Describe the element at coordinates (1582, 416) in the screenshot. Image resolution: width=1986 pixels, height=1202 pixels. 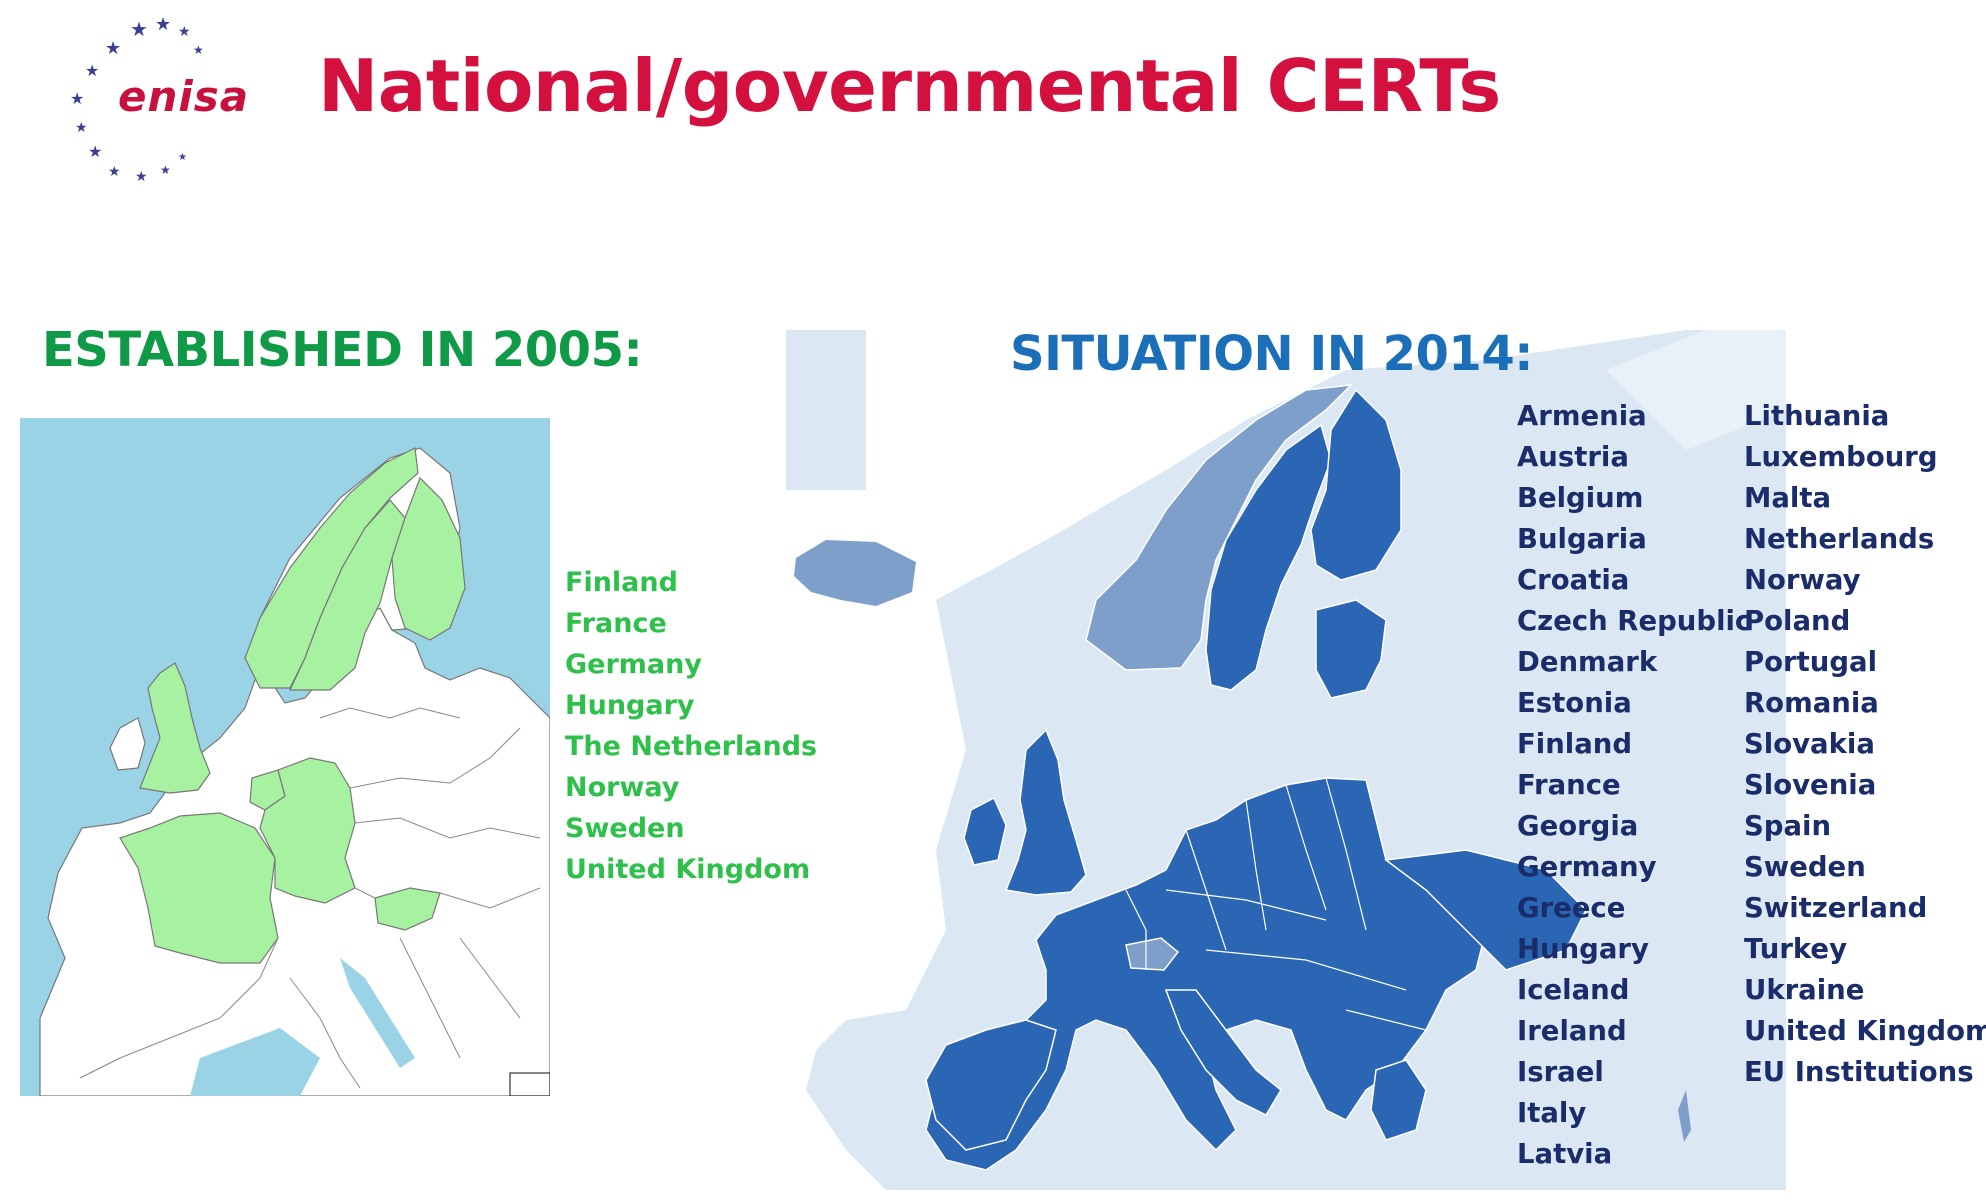
I see `list-item: Armenia` at that location.